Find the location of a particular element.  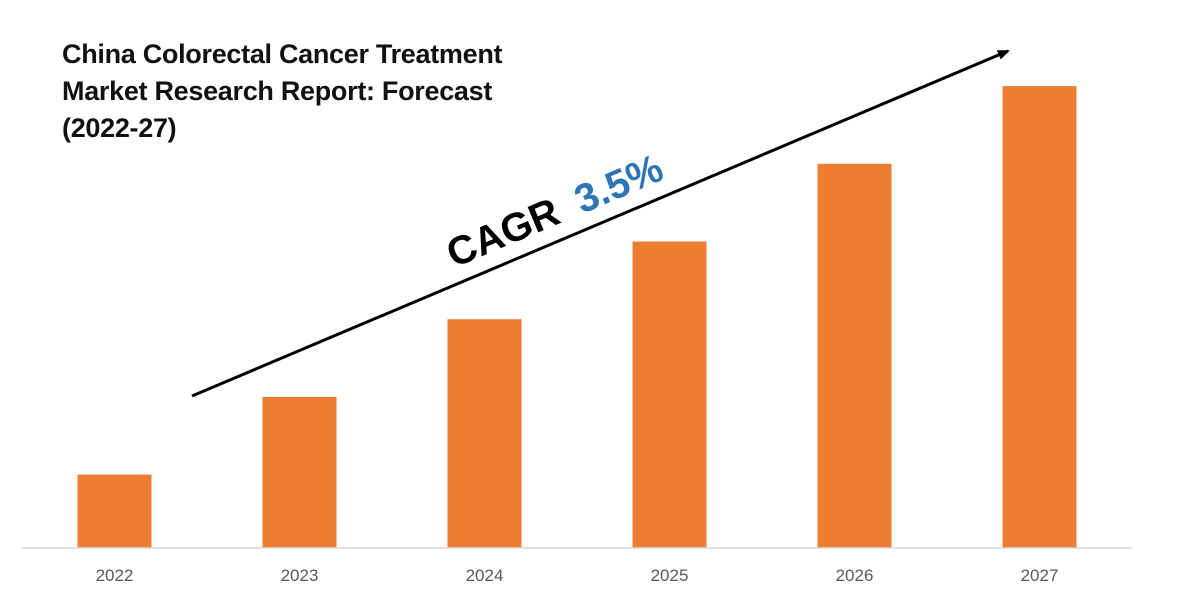

bar-2024 is located at coordinates (484, 433).